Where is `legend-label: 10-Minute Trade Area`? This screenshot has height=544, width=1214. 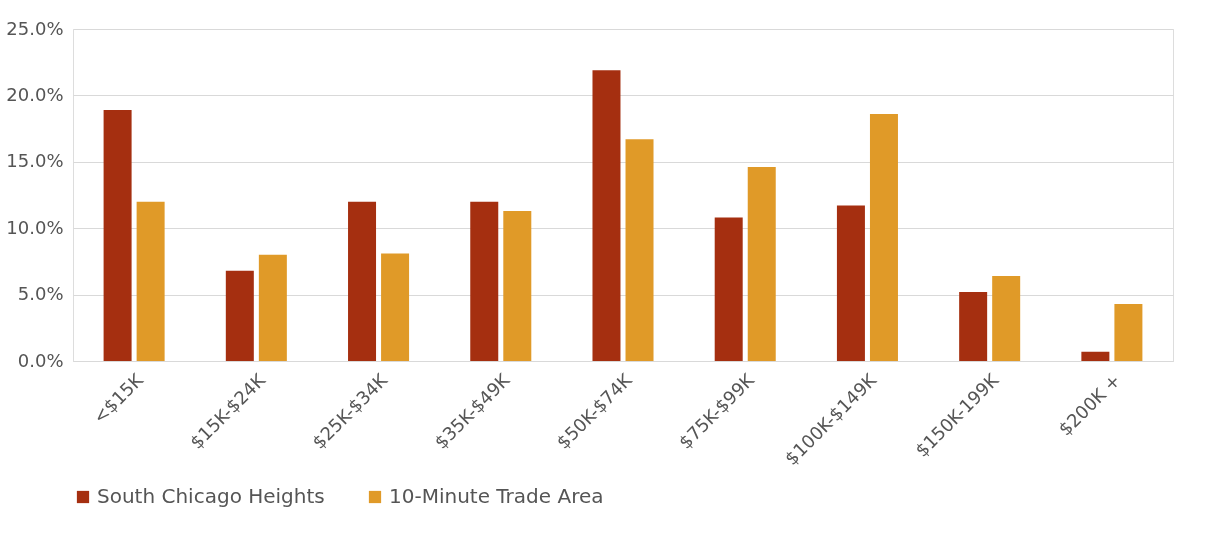 legend-label: 10-Minute Trade Area is located at coordinates (496, 496).